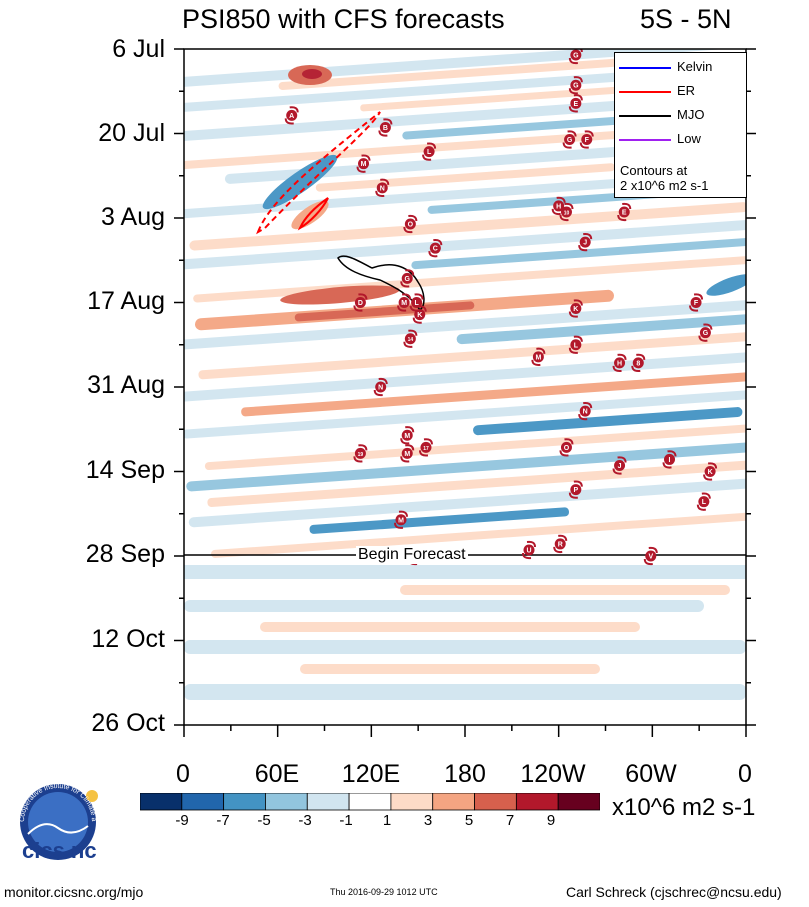 Image resolution: width=809 pixels, height=907 pixels. Describe the element at coordinates (131, 133) in the screenshot. I see `y-tick-label: 20 Jul` at that location.